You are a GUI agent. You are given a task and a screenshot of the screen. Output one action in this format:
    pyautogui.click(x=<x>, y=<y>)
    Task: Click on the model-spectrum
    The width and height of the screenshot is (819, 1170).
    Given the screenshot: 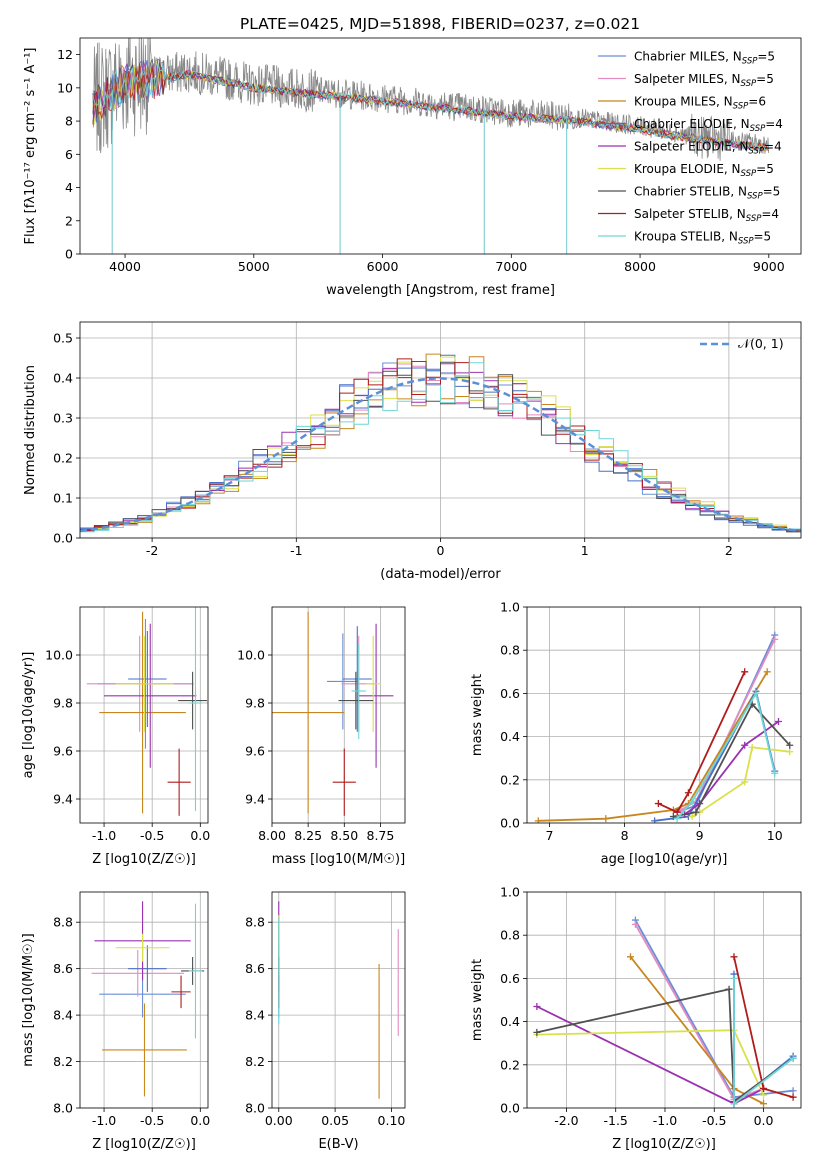 What is the action you would take?
    pyautogui.click(x=431, y=107)
    